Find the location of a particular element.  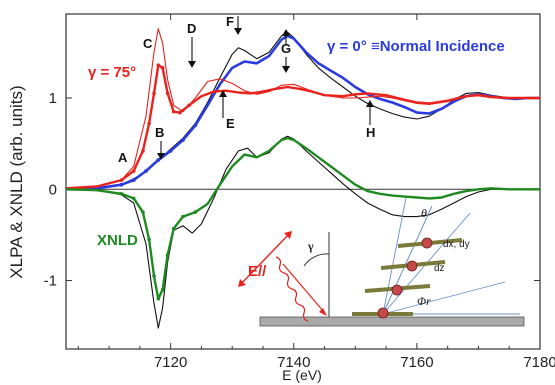

annotation-e-label: E is located at coordinates (230, 123).